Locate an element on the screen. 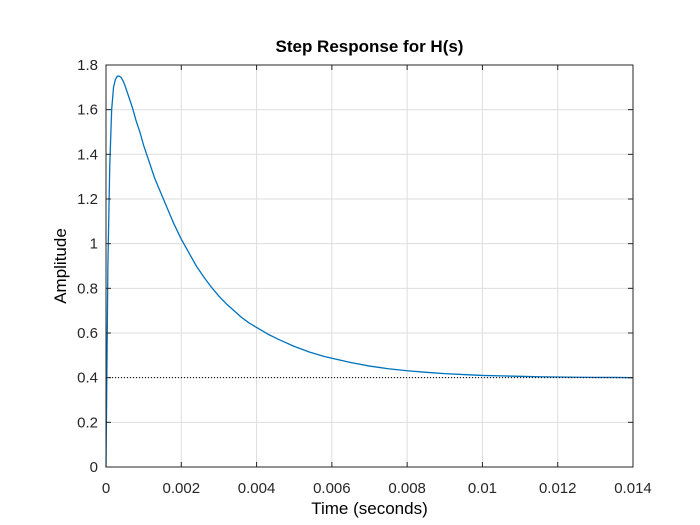 The width and height of the screenshot is (700, 525). y-tick-label: 1.2 is located at coordinates (87, 199).